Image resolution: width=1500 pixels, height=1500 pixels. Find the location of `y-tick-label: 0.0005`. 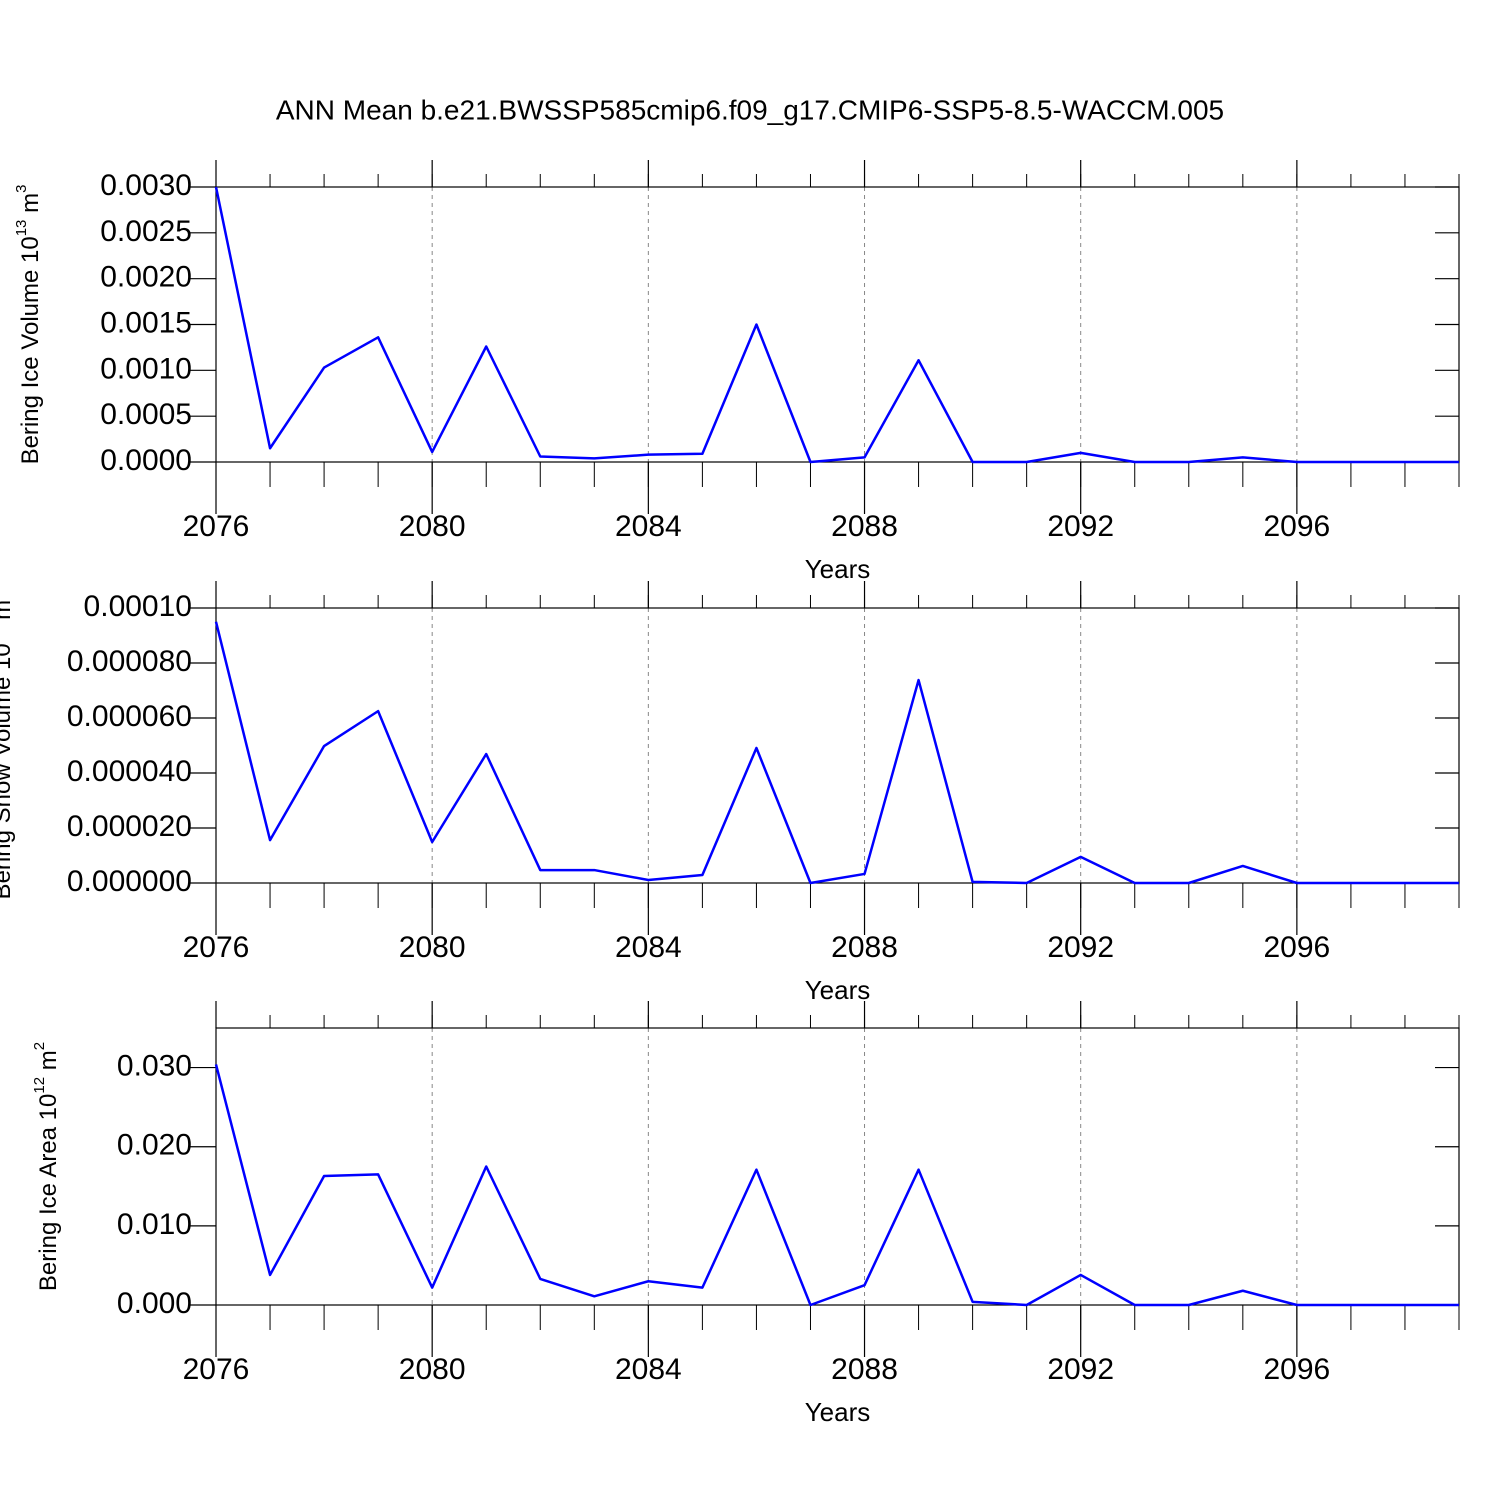

y-tick-label: 0.0005 is located at coordinates (146, 414).